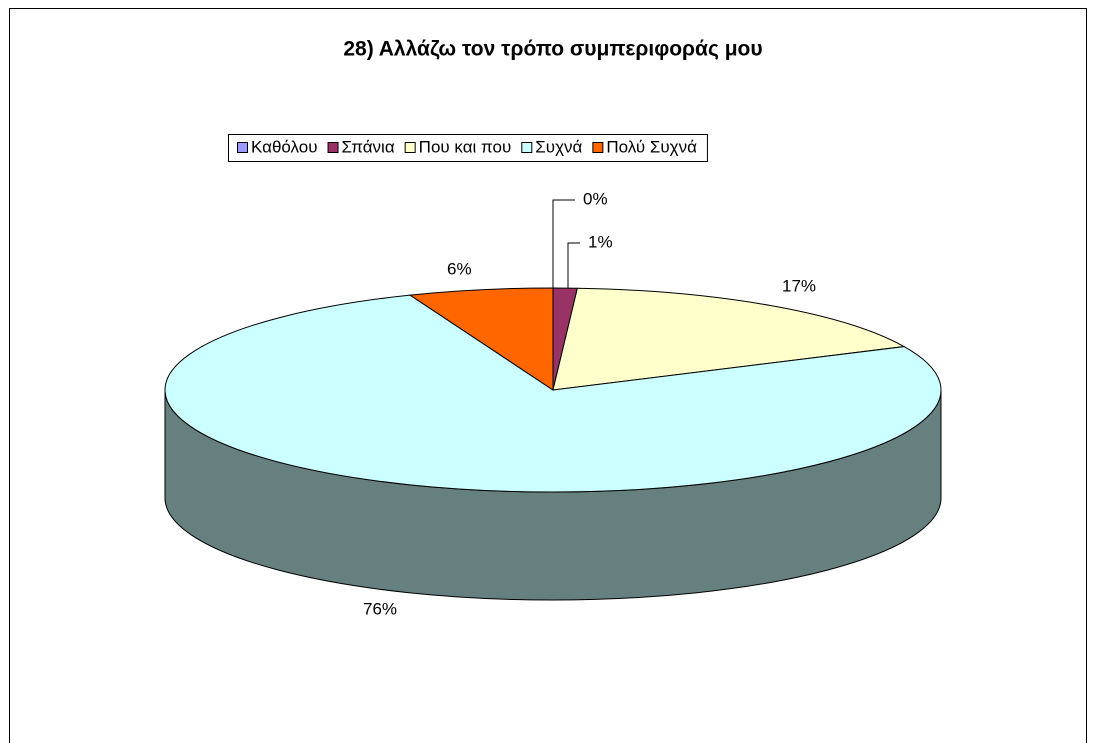 Image resolution: width=1095 pixels, height=743 pixels. I want to click on data-label: 1%, so click(600, 241).